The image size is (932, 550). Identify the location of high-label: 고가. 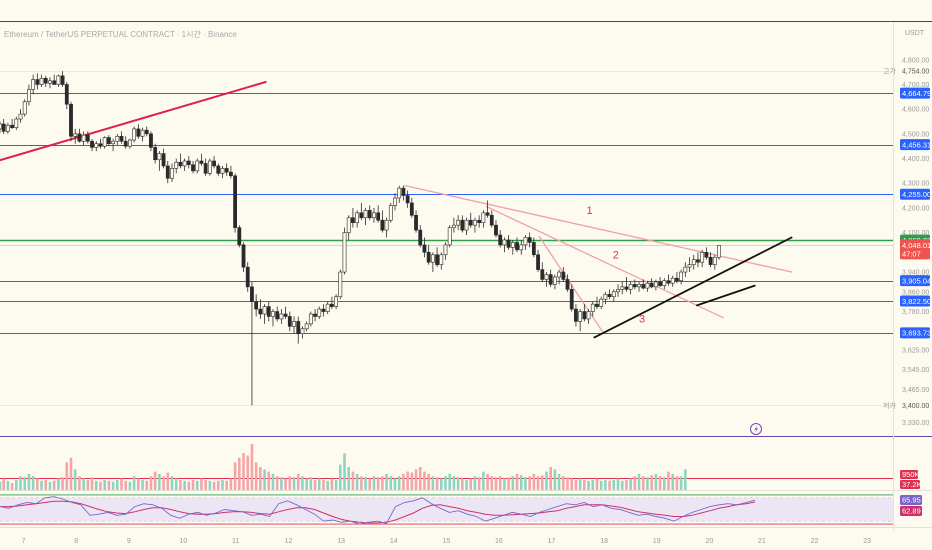
(889, 71).